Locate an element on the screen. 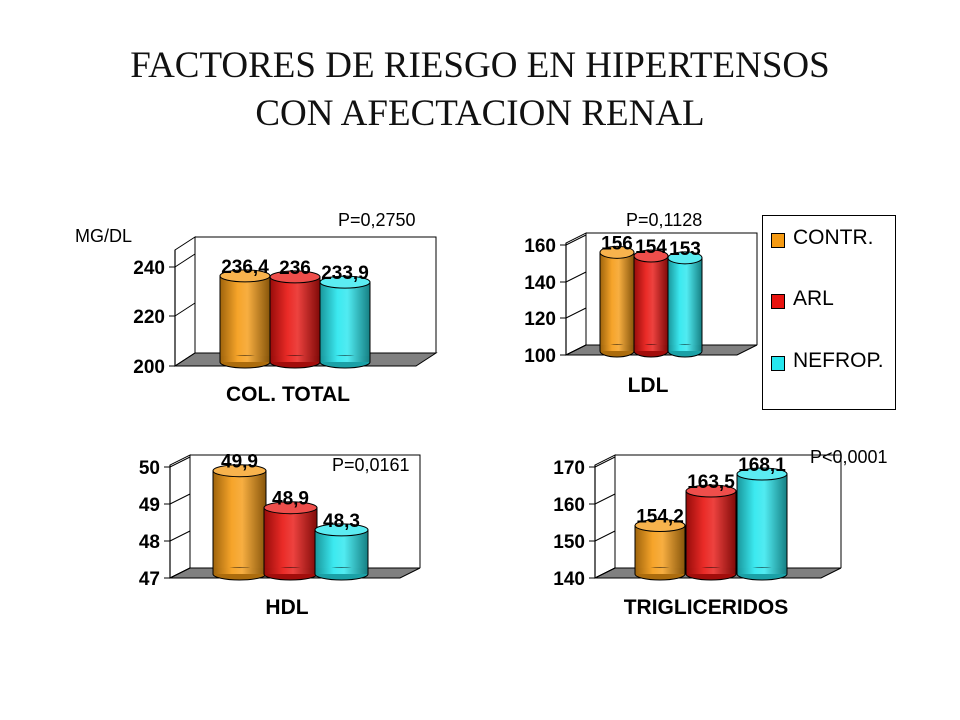  y-tick-label: 220 is located at coordinates (149, 317).